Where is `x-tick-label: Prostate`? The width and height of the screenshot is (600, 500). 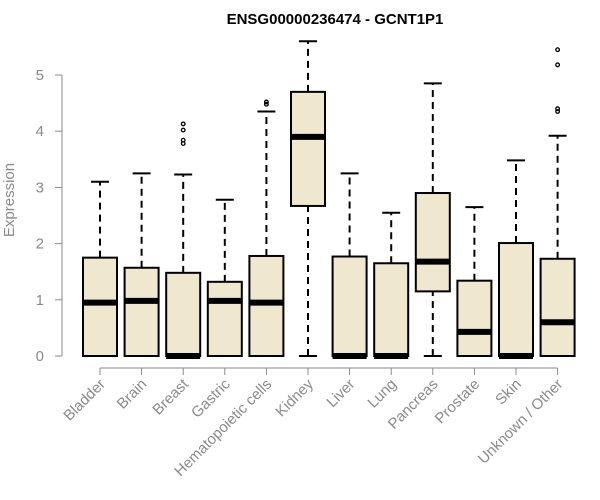
x-tick-label: Prostate is located at coordinates (458, 402).